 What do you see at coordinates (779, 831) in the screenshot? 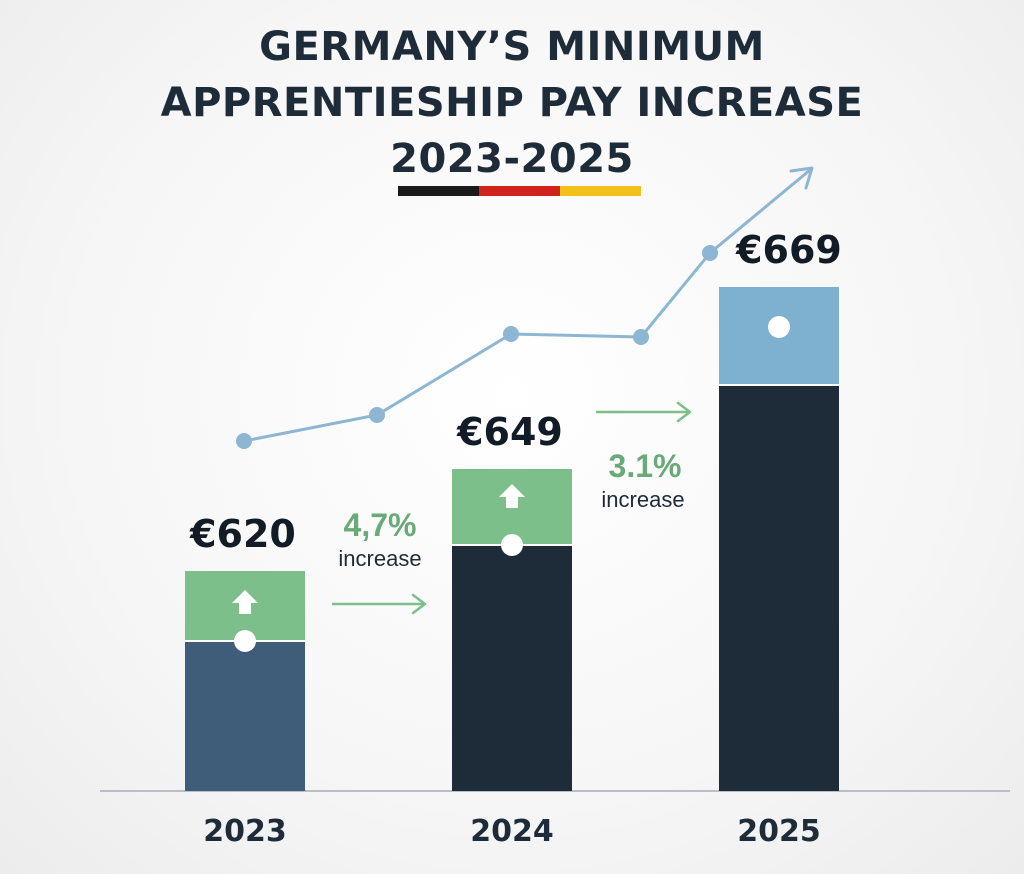
I see `year-label-2025: 2025` at bounding box center [779, 831].